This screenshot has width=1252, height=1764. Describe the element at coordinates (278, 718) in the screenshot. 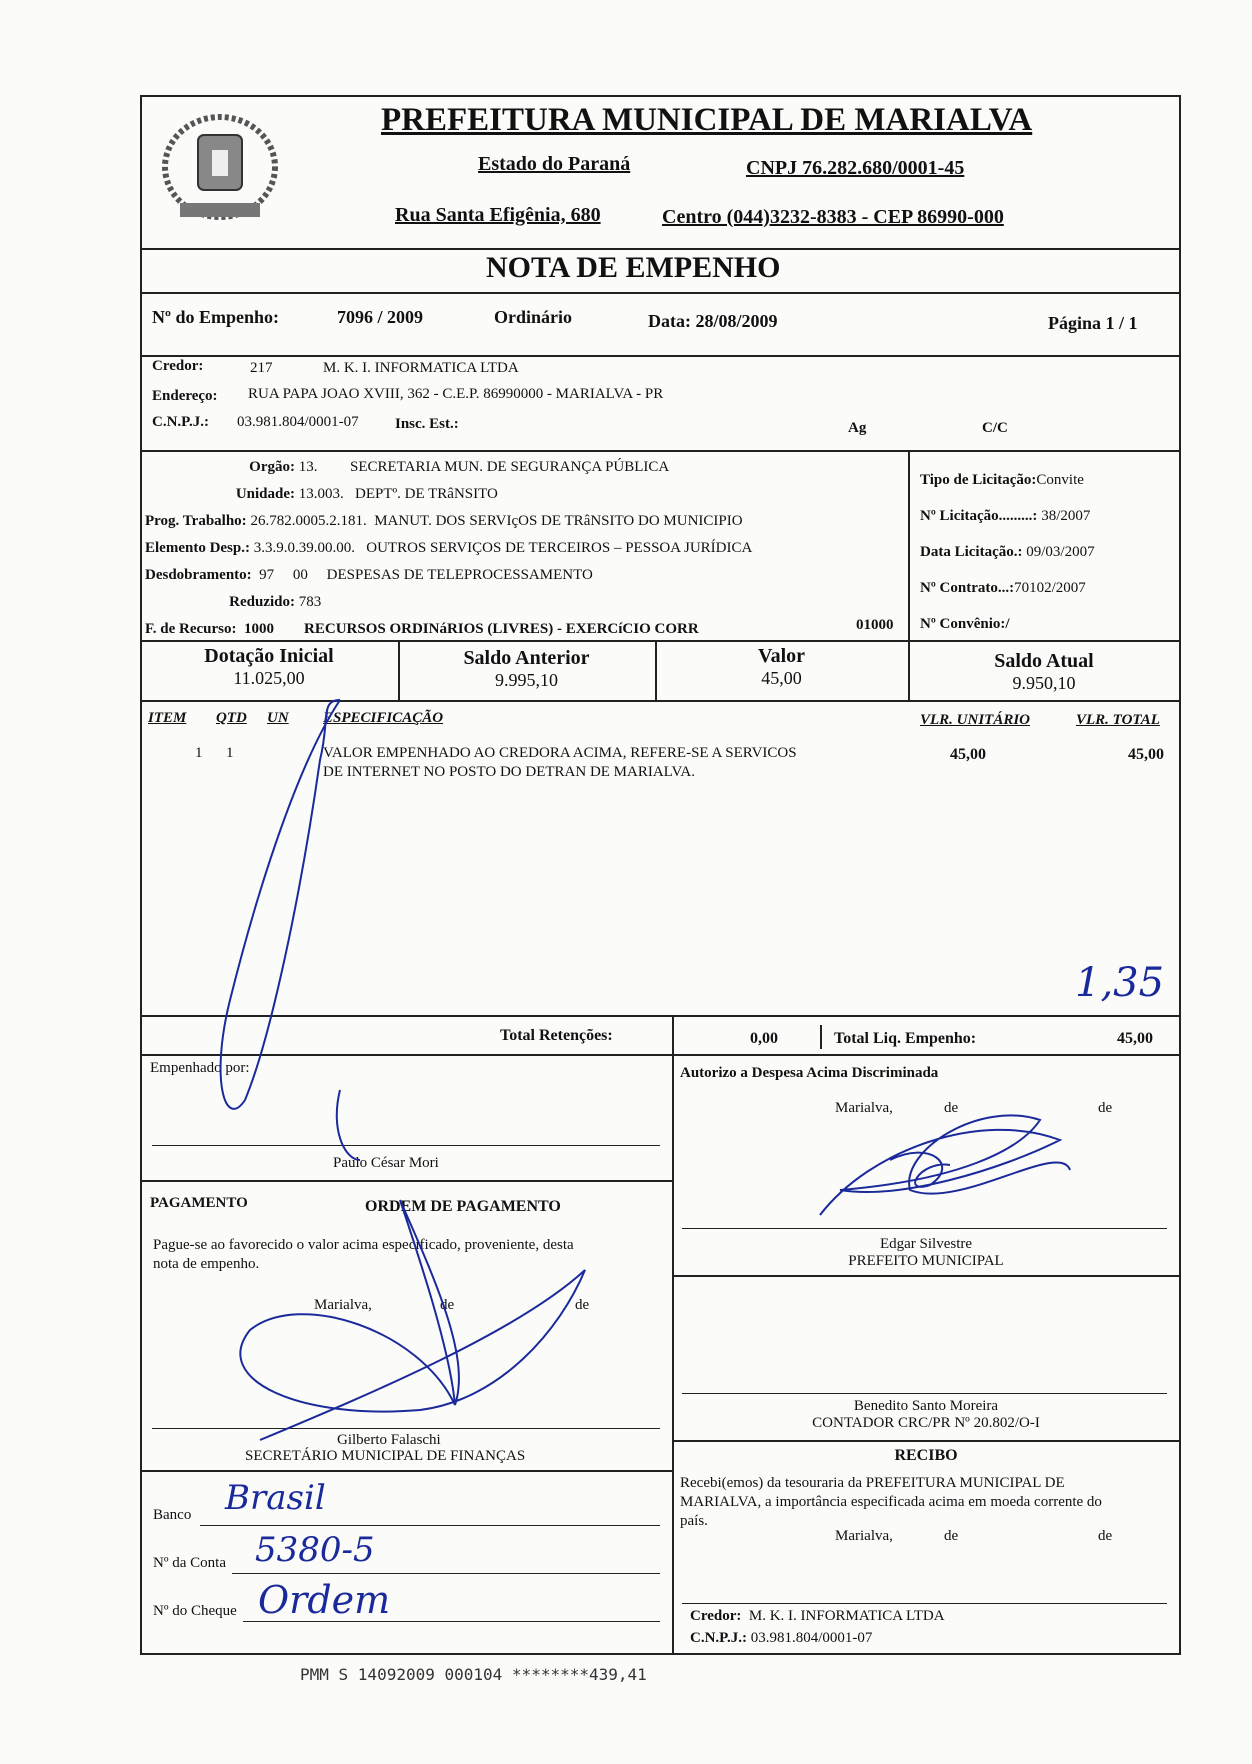

I see `col-un: UN` at that location.